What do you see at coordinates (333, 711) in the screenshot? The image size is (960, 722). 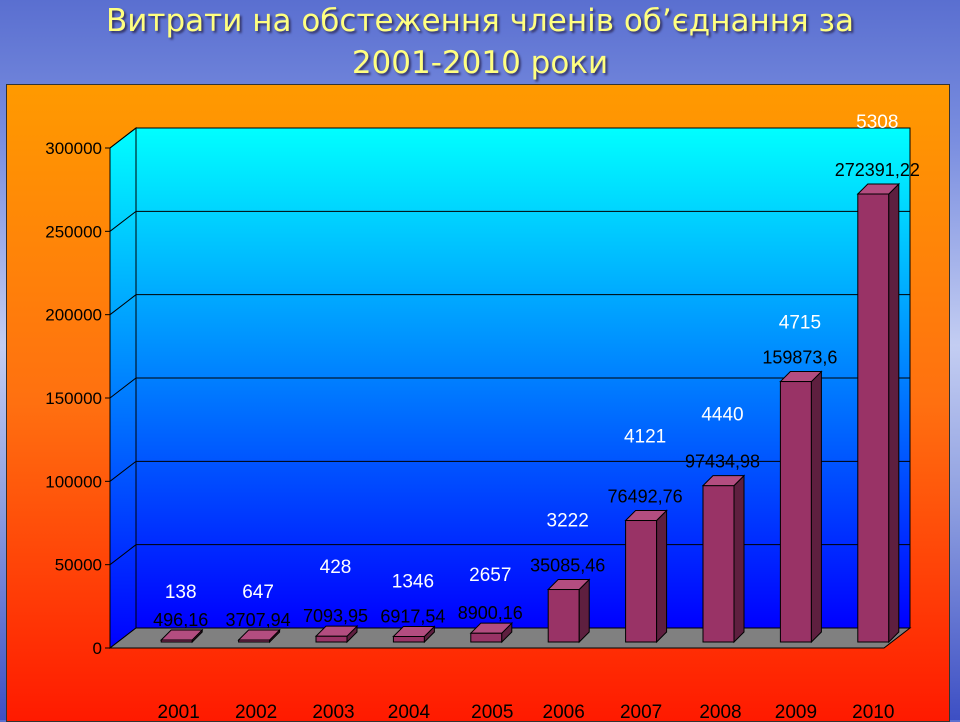 I see `x-tick-label: 2003` at bounding box center [333, 711].